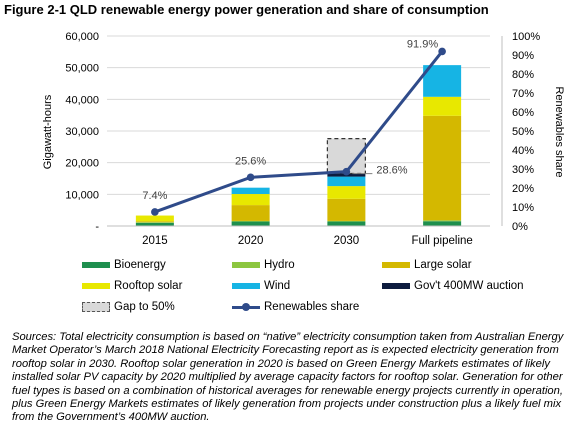  I want to click on data-label: 91.9%, so click(422, 44).